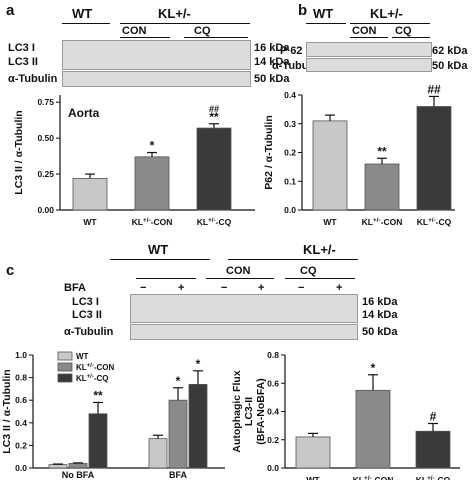 Image resolution: width=474 pixels, height=480 pixels. I want to click on panel-a-wt-underline, so click(86, 23).